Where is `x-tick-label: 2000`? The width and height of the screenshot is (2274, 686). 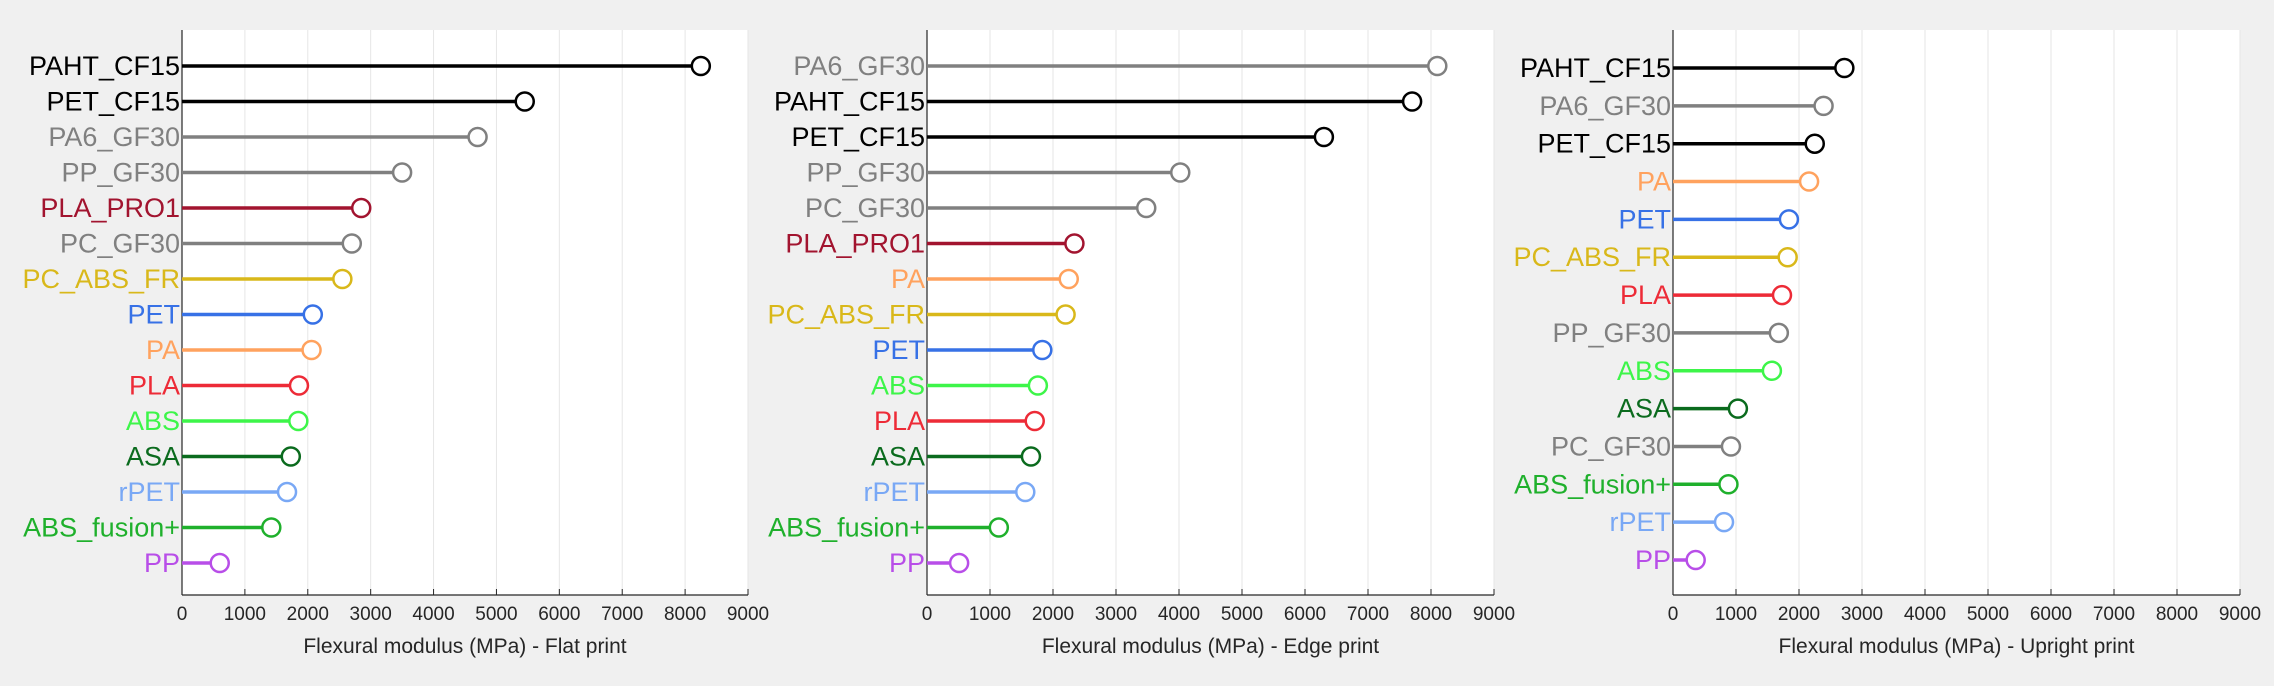 x-tick-label: 2000 is located at coordinates (1053, 614).